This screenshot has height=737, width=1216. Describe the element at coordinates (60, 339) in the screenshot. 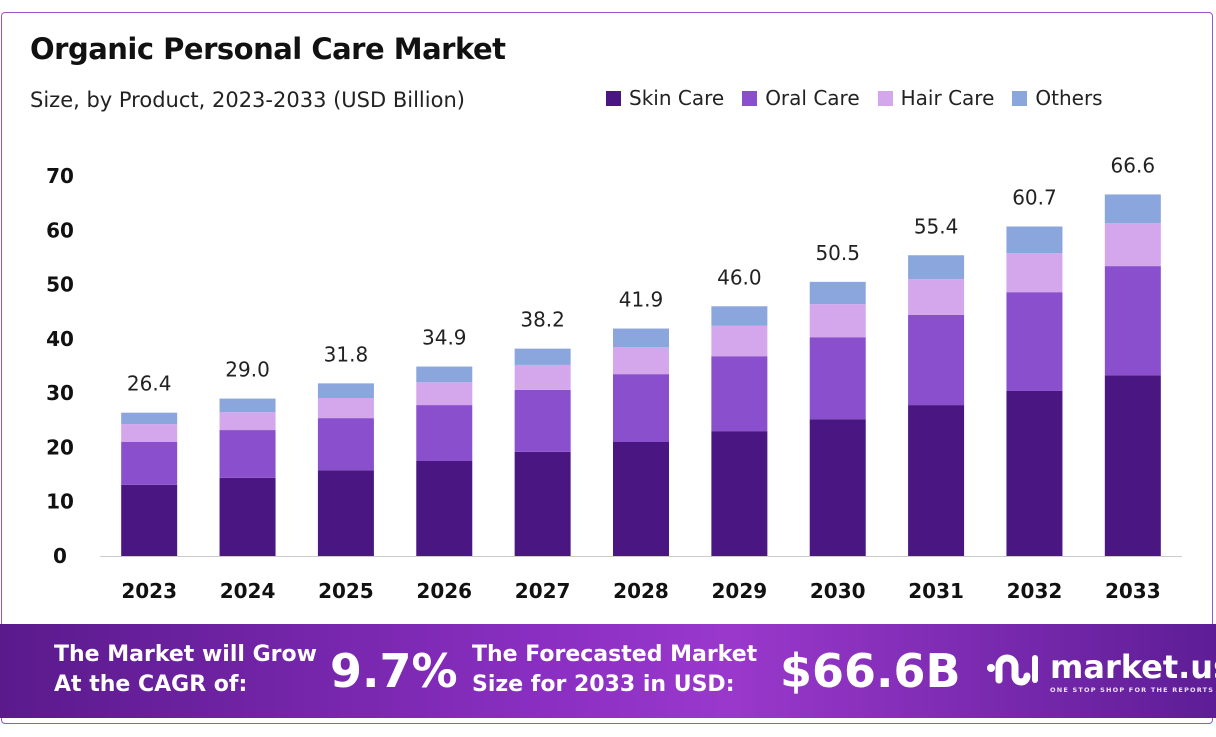

I see `y-tick-label: 40` at that location.